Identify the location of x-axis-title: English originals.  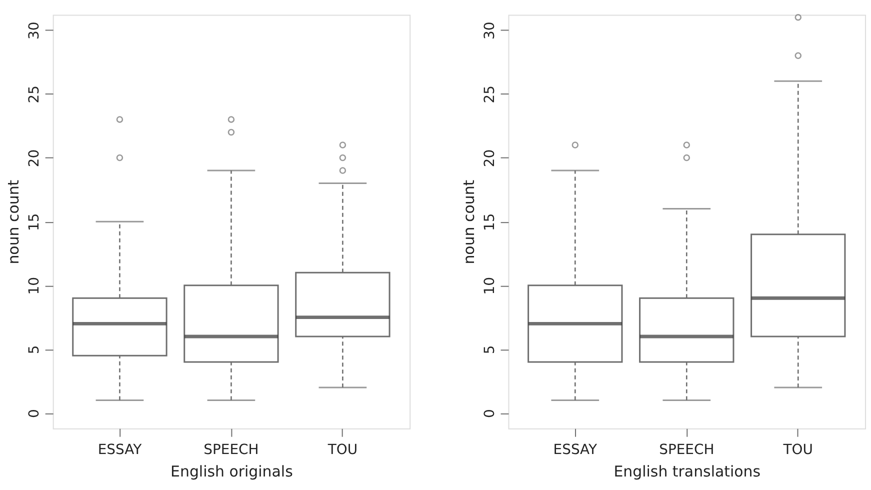
(232, 471).